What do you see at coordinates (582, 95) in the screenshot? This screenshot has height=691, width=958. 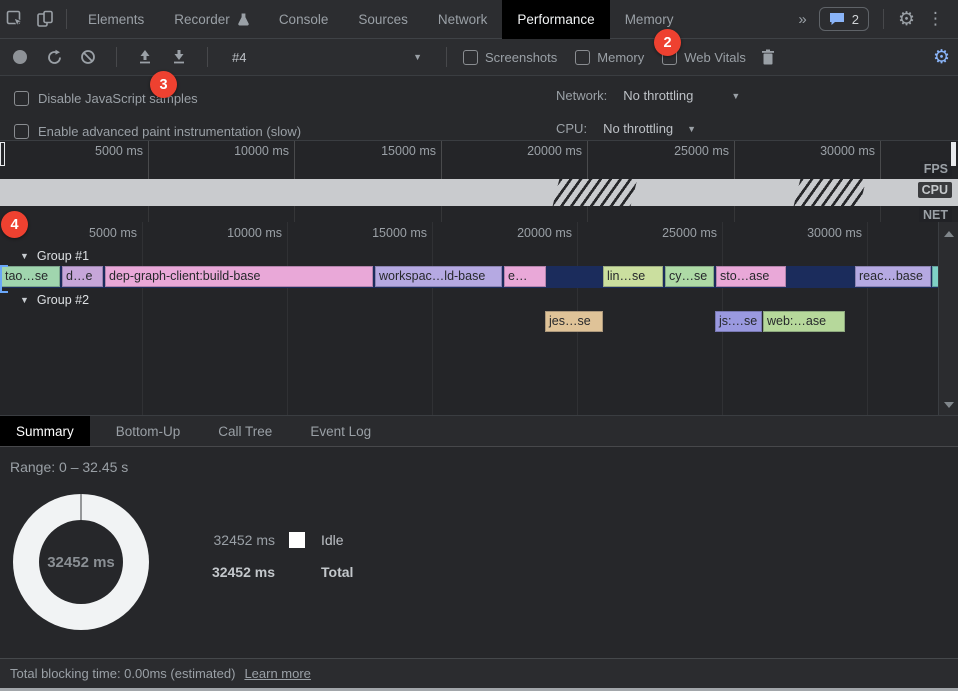 I see `network-throttling-label: Network:` at bounding box center [582, 95].